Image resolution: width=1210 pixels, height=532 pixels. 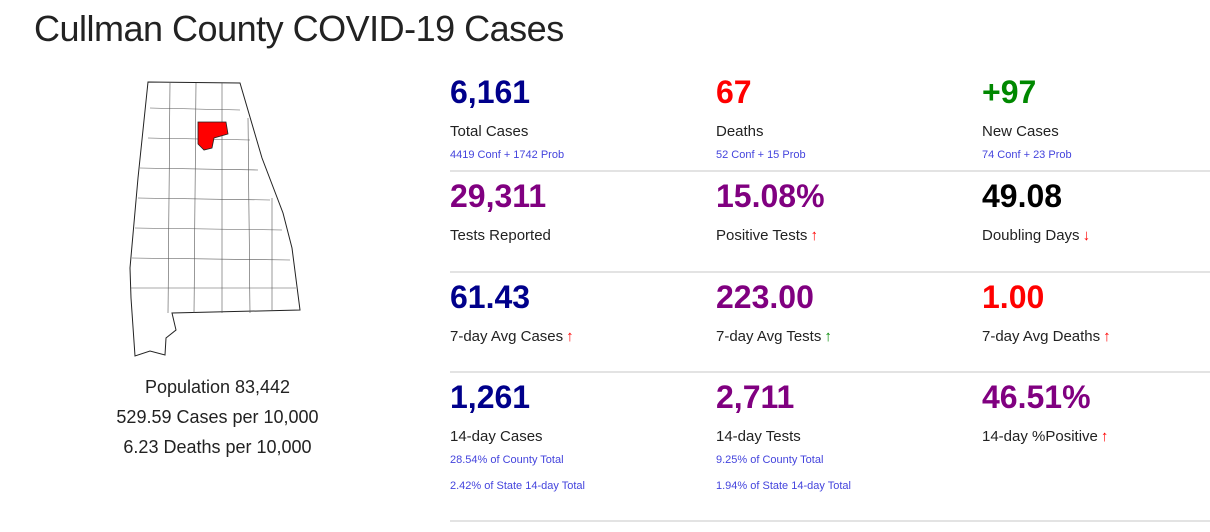 I want to click on stat-label: 7-day Avg Tests, so click(x=769, y=336).